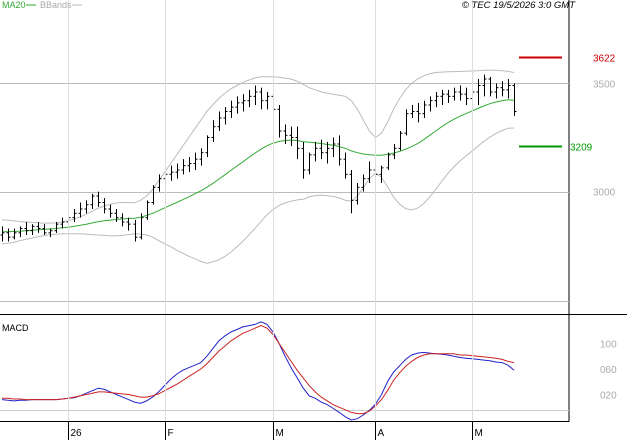  I want to click on macd-tick-label-060: 060, so click(608, 370).